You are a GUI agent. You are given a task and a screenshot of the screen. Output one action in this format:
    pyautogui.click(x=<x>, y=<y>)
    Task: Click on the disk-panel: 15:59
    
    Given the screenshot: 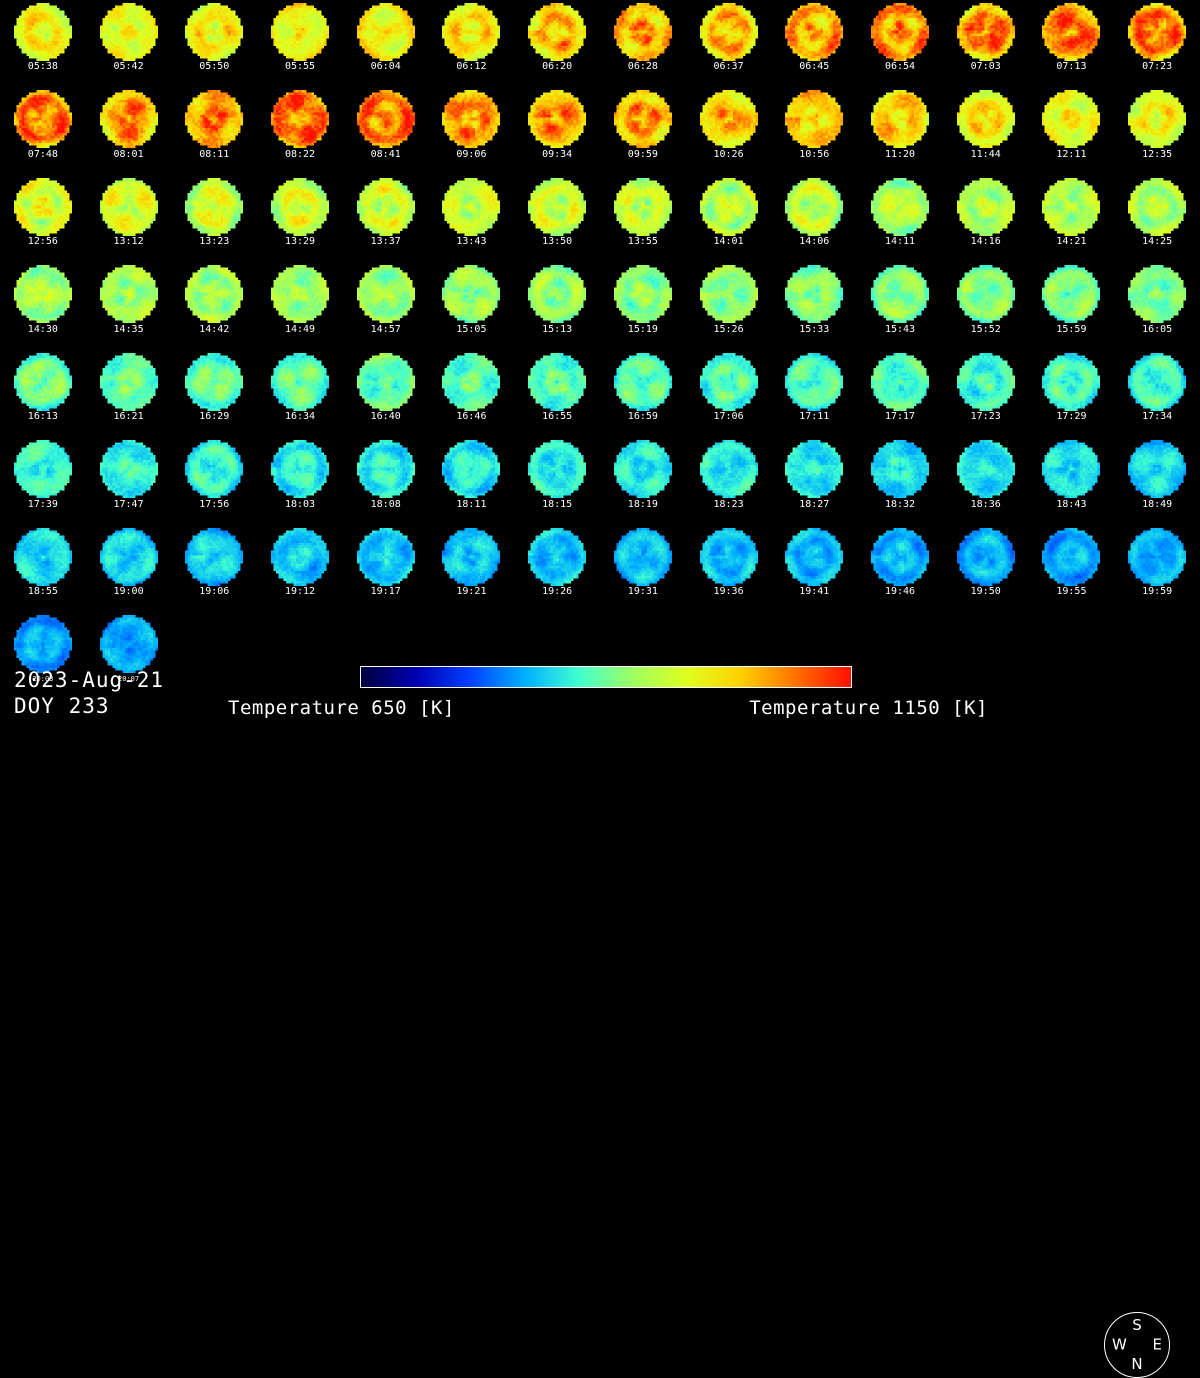 What is the action you would take?
    pyautogui.click(x=1072, y=307)
    